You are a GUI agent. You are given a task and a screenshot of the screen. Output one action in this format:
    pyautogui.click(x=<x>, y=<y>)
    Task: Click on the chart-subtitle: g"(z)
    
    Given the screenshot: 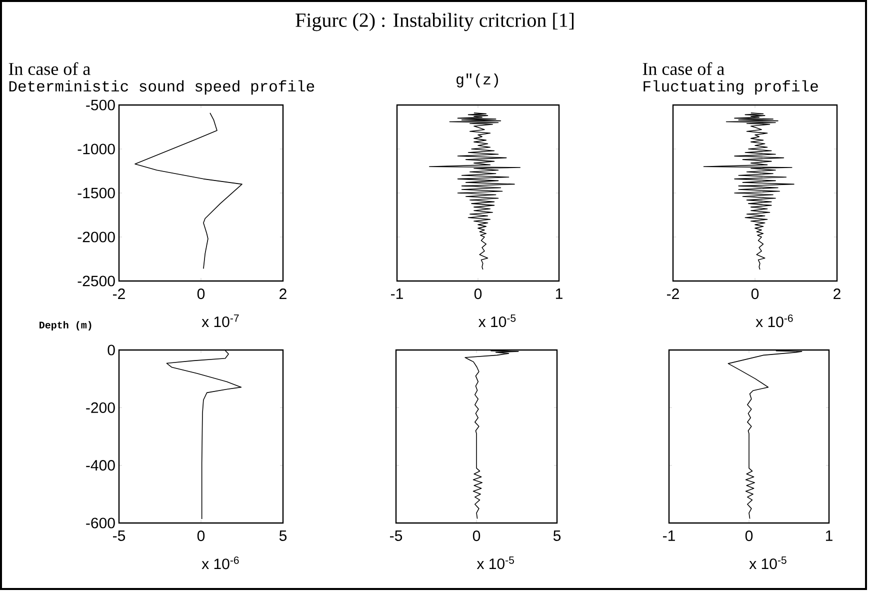 What is the action you would take?
    pyautogui.click(x=477, y=81)
    